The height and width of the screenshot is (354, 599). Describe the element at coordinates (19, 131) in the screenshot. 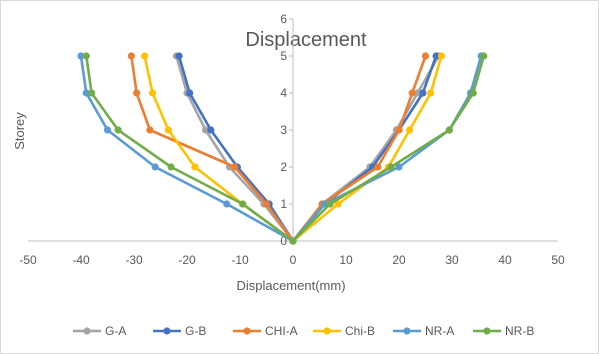

I see `y-axis-title: Storey` at that location.